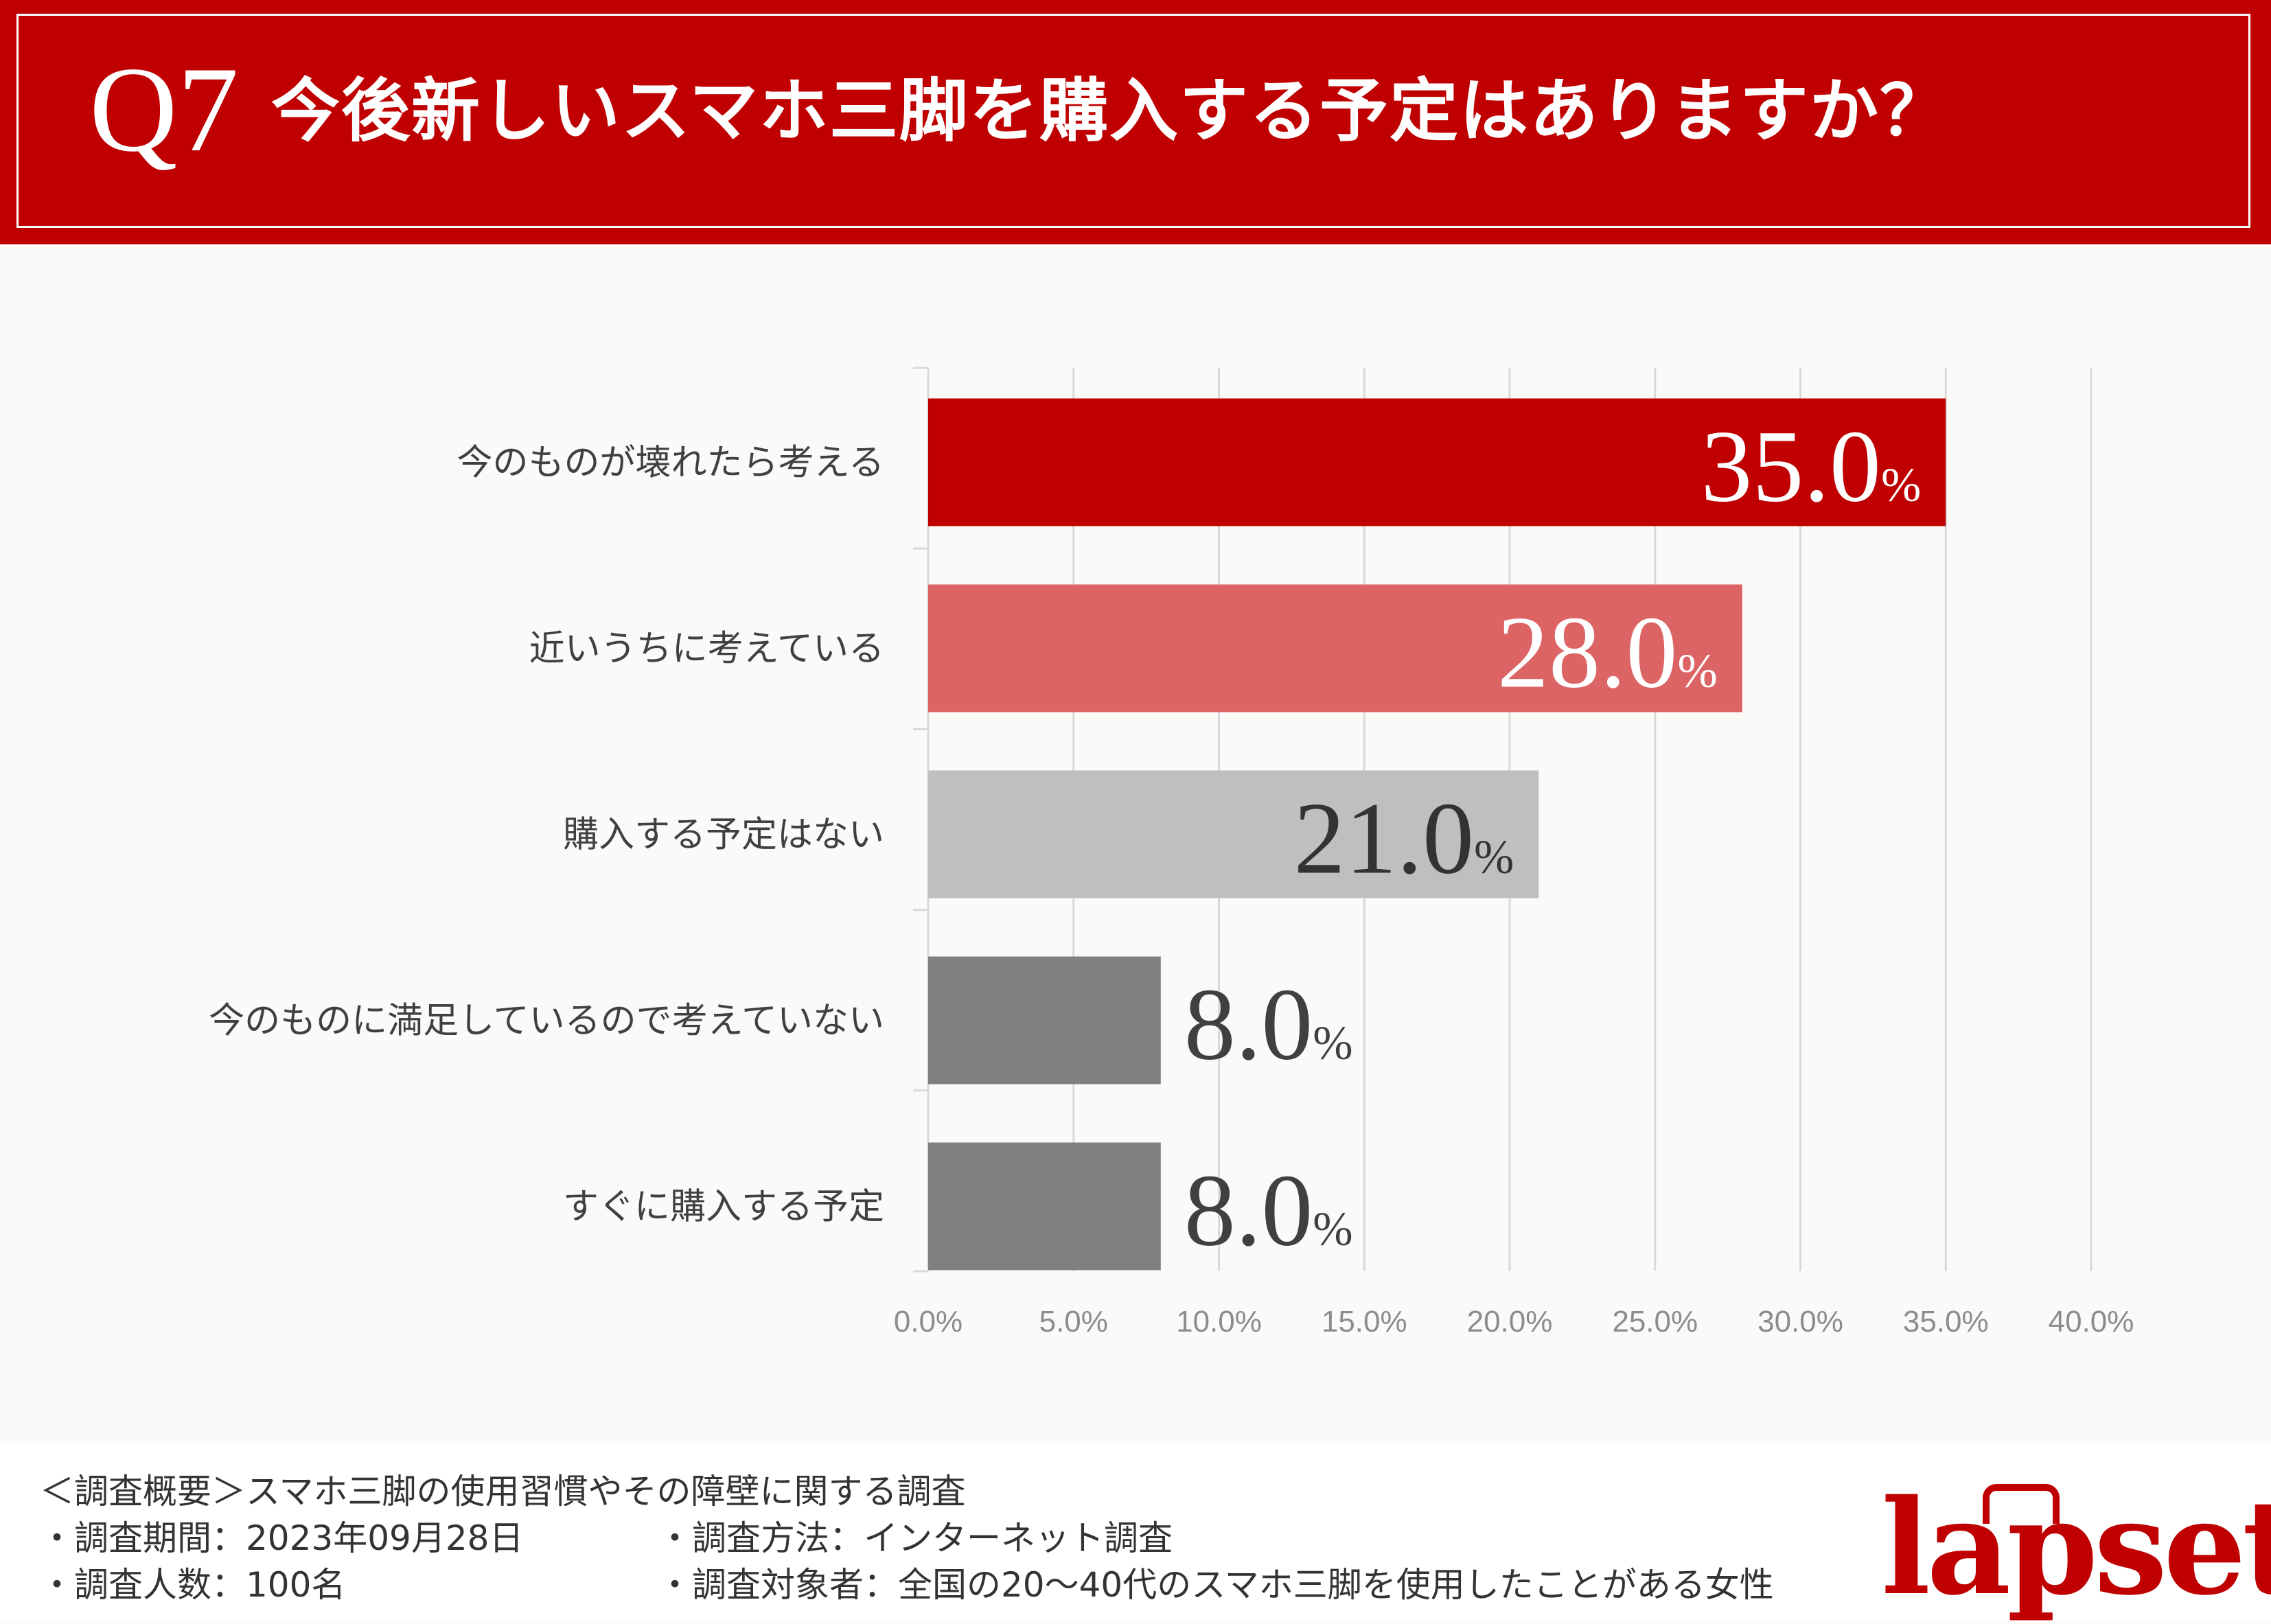  What do you see at coordinates (1946, 1321) in the screenshot?
I see `x-tick-label: 35.0%` at bounding box center [1946, 1321].